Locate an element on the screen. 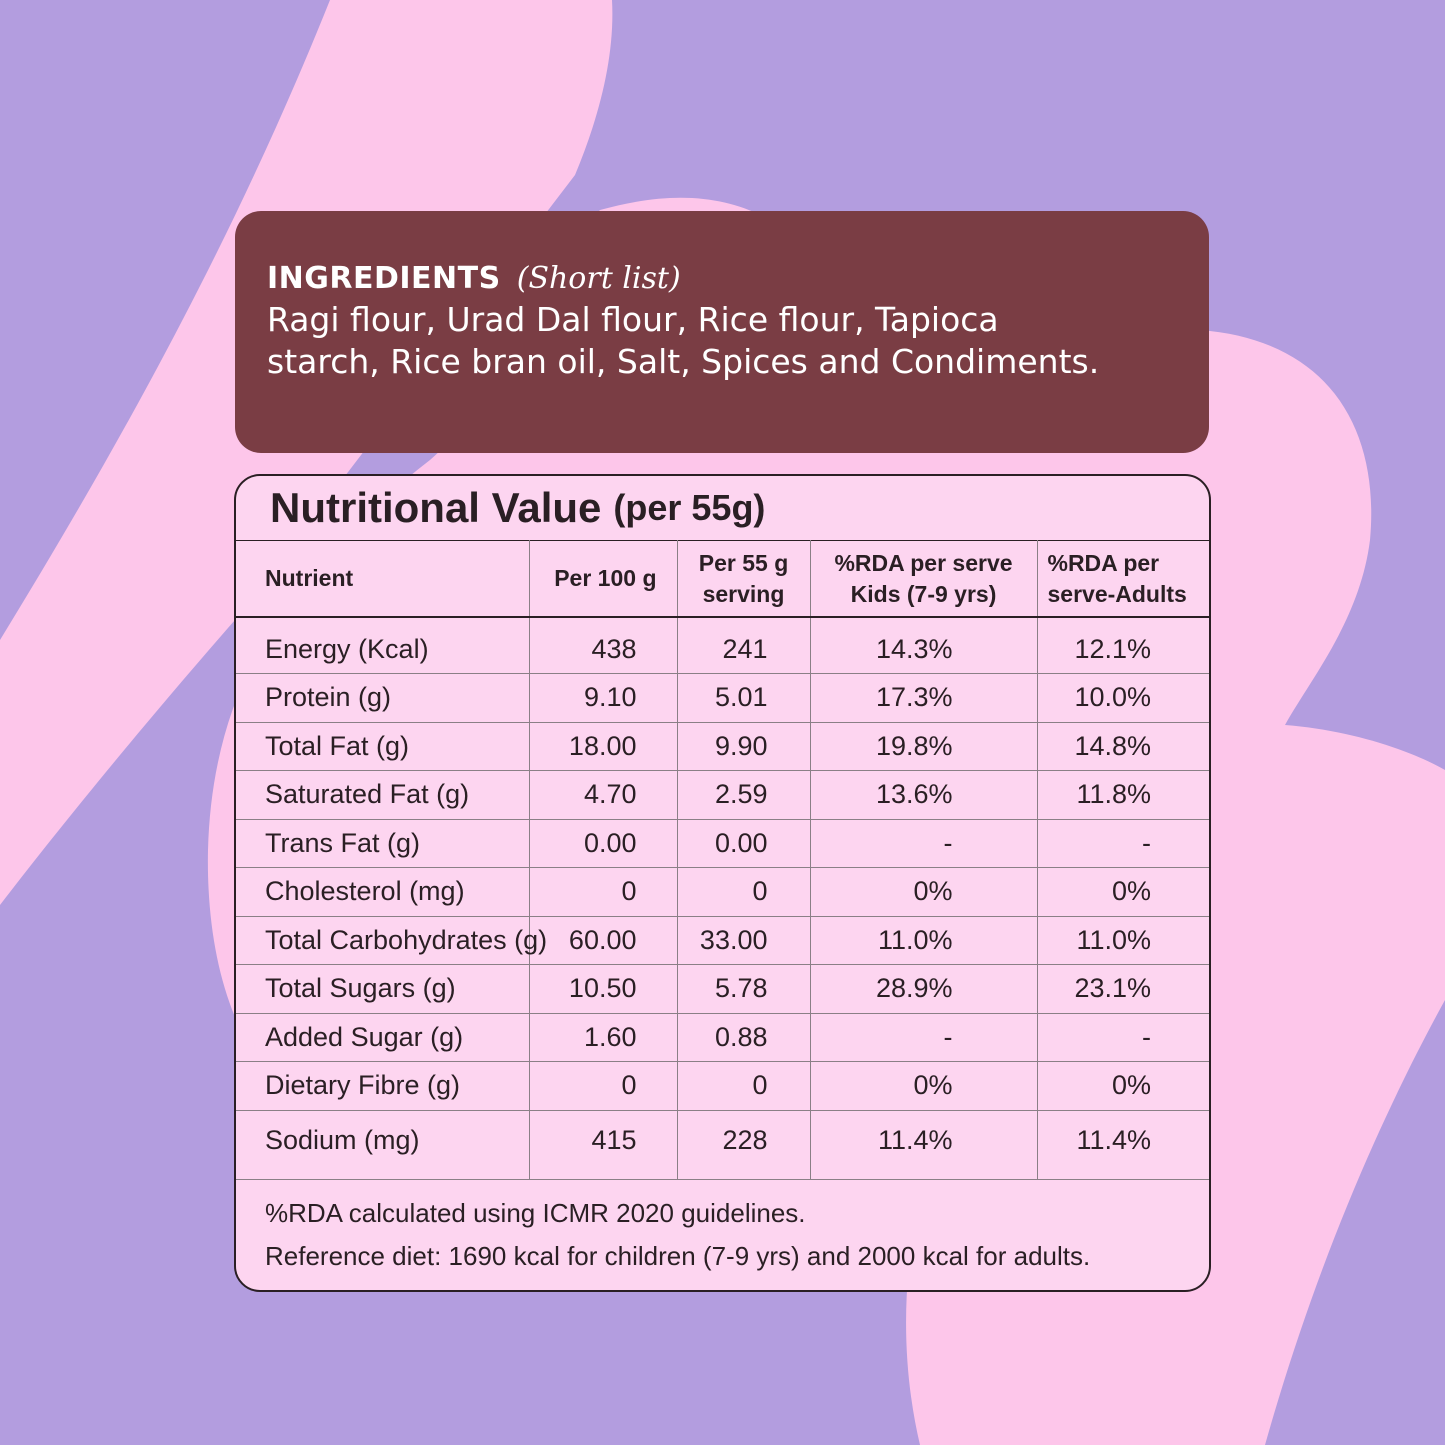  cell-rda-kids: 14.3% is located at coordinates (923, 645).